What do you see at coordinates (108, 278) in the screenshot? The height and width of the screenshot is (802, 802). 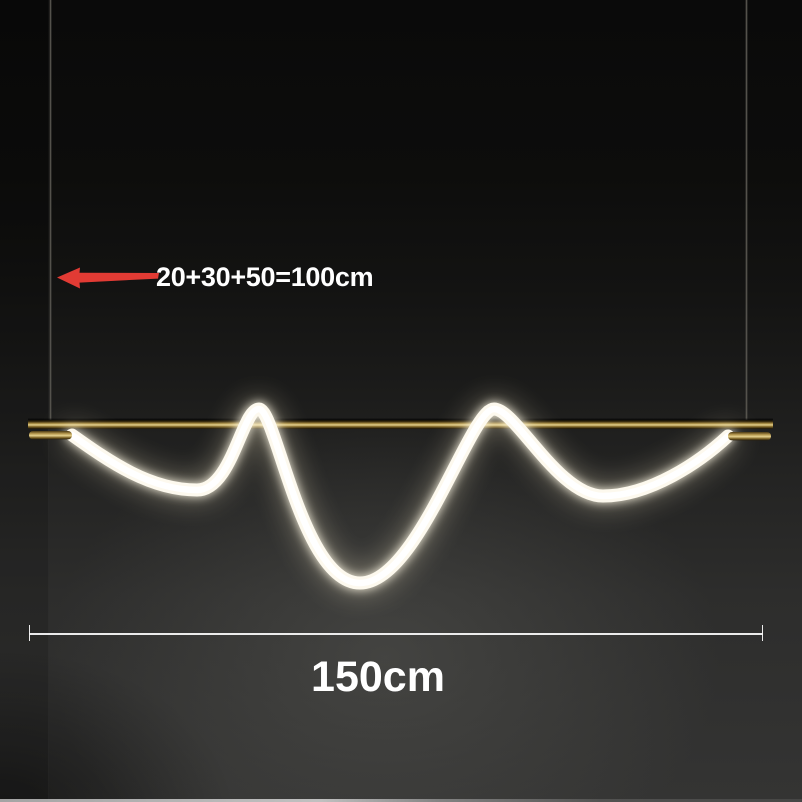 I see `red-left-arrow-icon` at bounding box center [108, 278].